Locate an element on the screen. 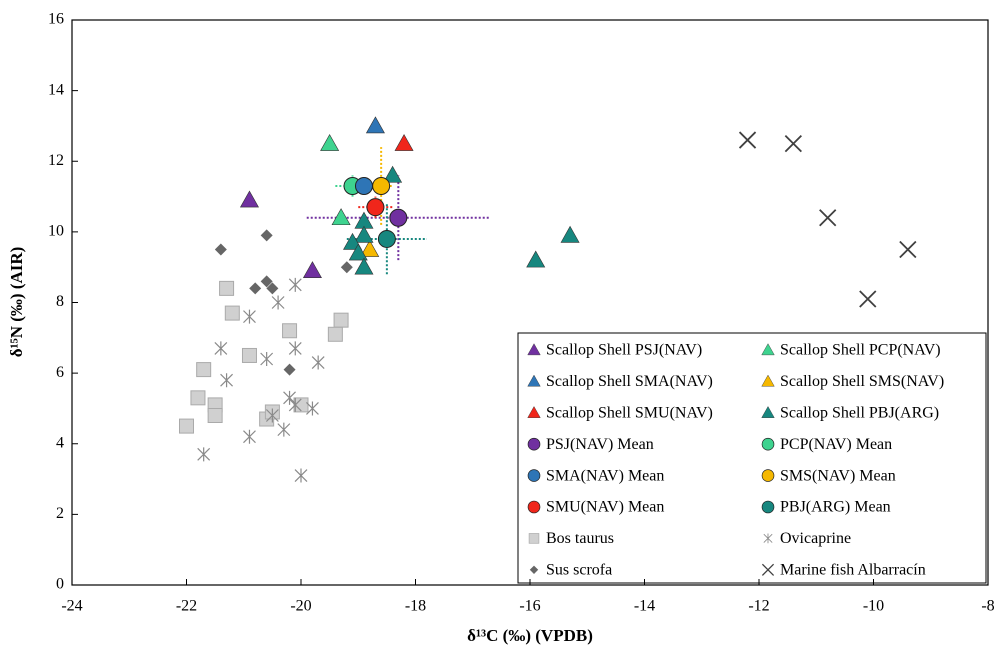  legend-label: Marine fish Albarracín is located at coordinates (853, 569).